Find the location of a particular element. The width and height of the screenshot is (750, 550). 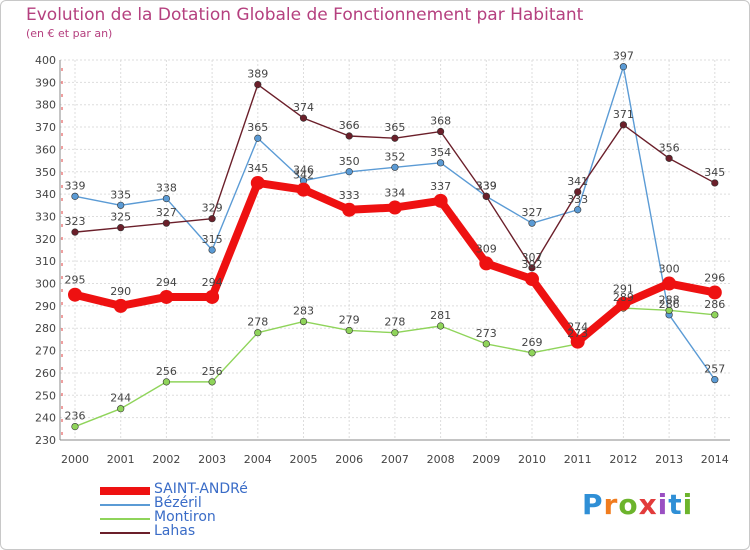

data-label: 256 is located at coordinates (212, 371).